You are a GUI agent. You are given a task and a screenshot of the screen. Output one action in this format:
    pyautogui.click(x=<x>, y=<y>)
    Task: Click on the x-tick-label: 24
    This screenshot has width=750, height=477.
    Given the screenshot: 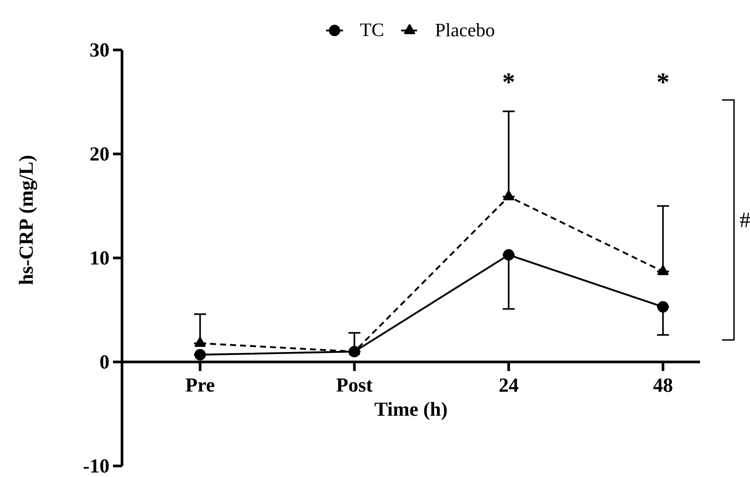 What is the action you would take?
    pyautogui.click(x=509, y=385)
    